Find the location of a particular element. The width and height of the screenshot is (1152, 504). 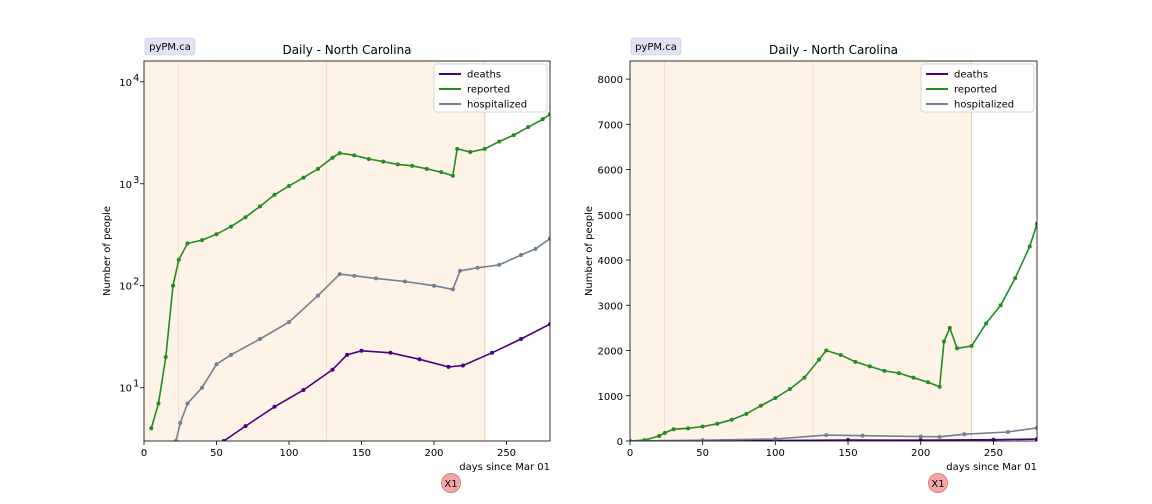

x1-button-circle is located at coordinates (451, 483).